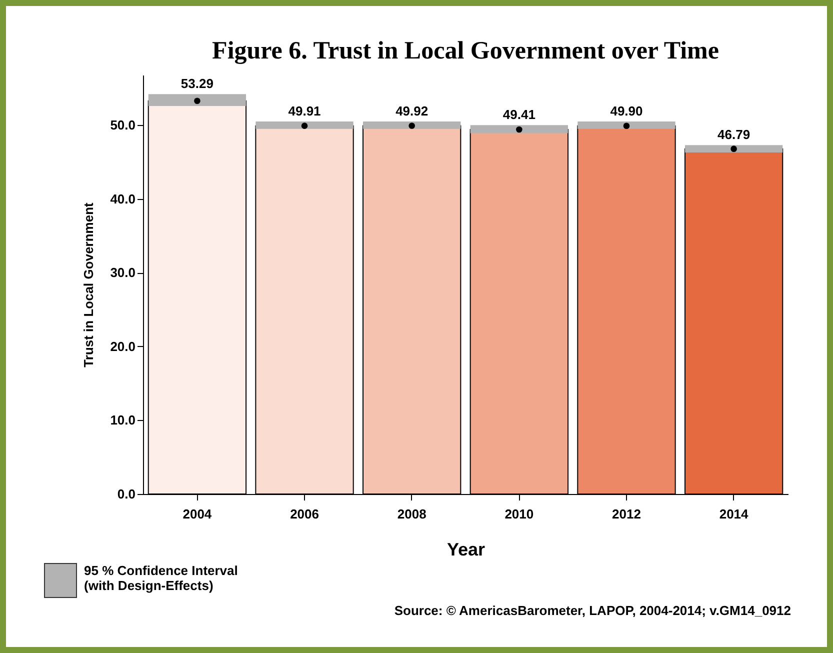  I want to click on data-label: 49.92, so click(412, 110).